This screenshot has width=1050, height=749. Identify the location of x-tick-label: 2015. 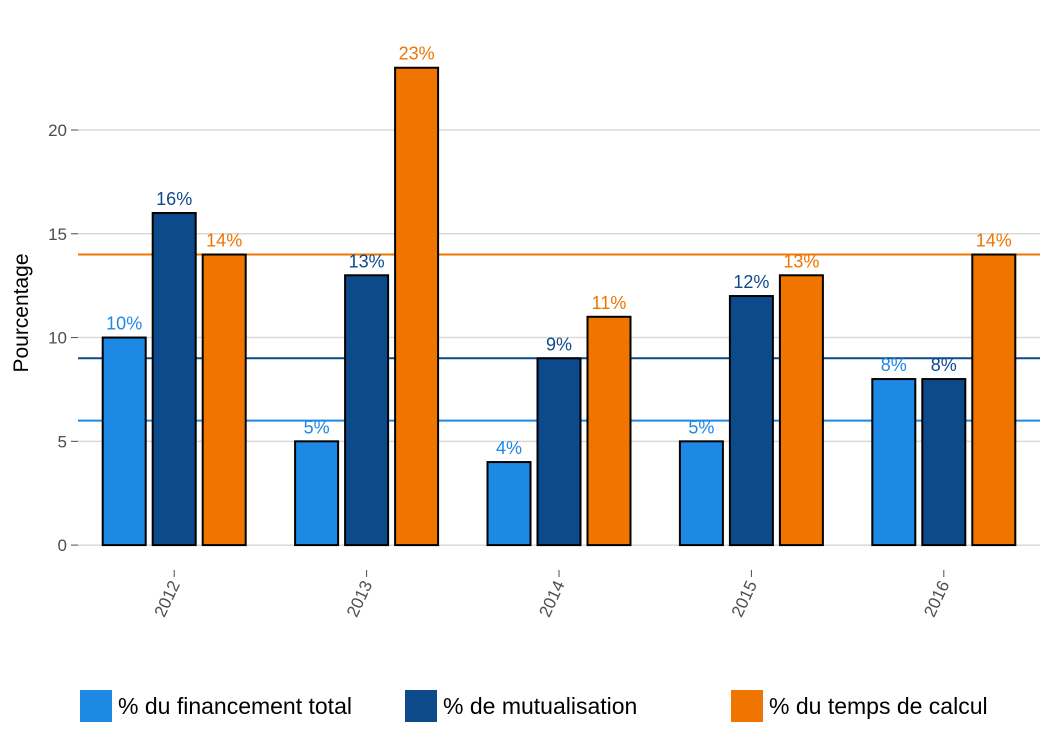
(744, 599).